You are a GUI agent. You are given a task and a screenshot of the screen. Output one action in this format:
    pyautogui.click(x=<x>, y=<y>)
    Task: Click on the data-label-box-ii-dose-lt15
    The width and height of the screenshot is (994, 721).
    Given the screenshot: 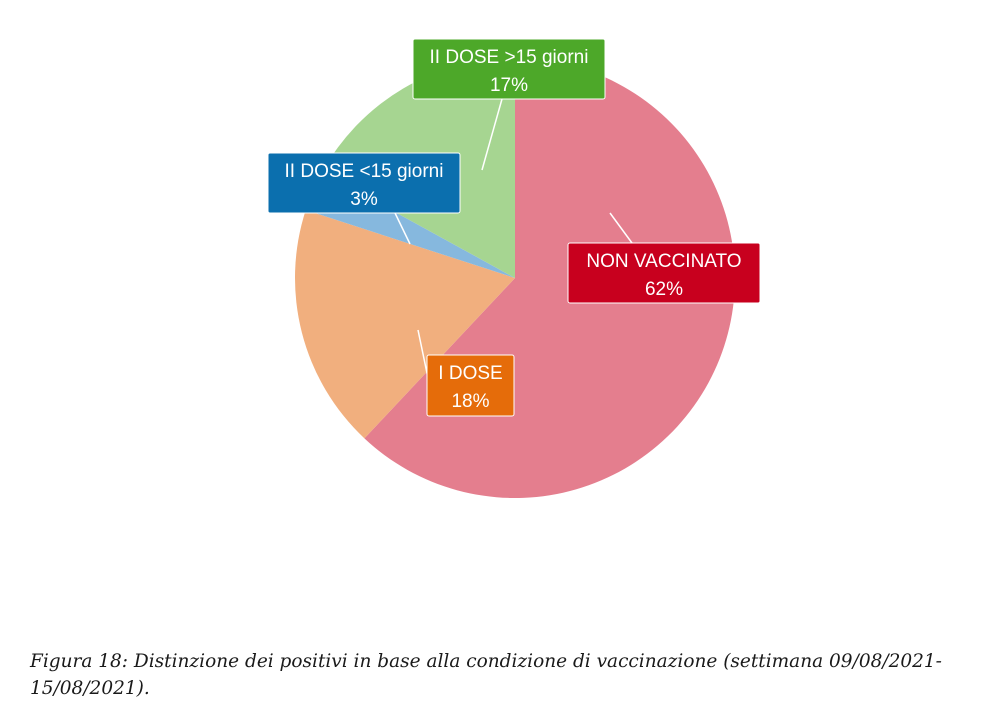 What is the action you would take?
    pyautogui.click(x=364, y=183)
    